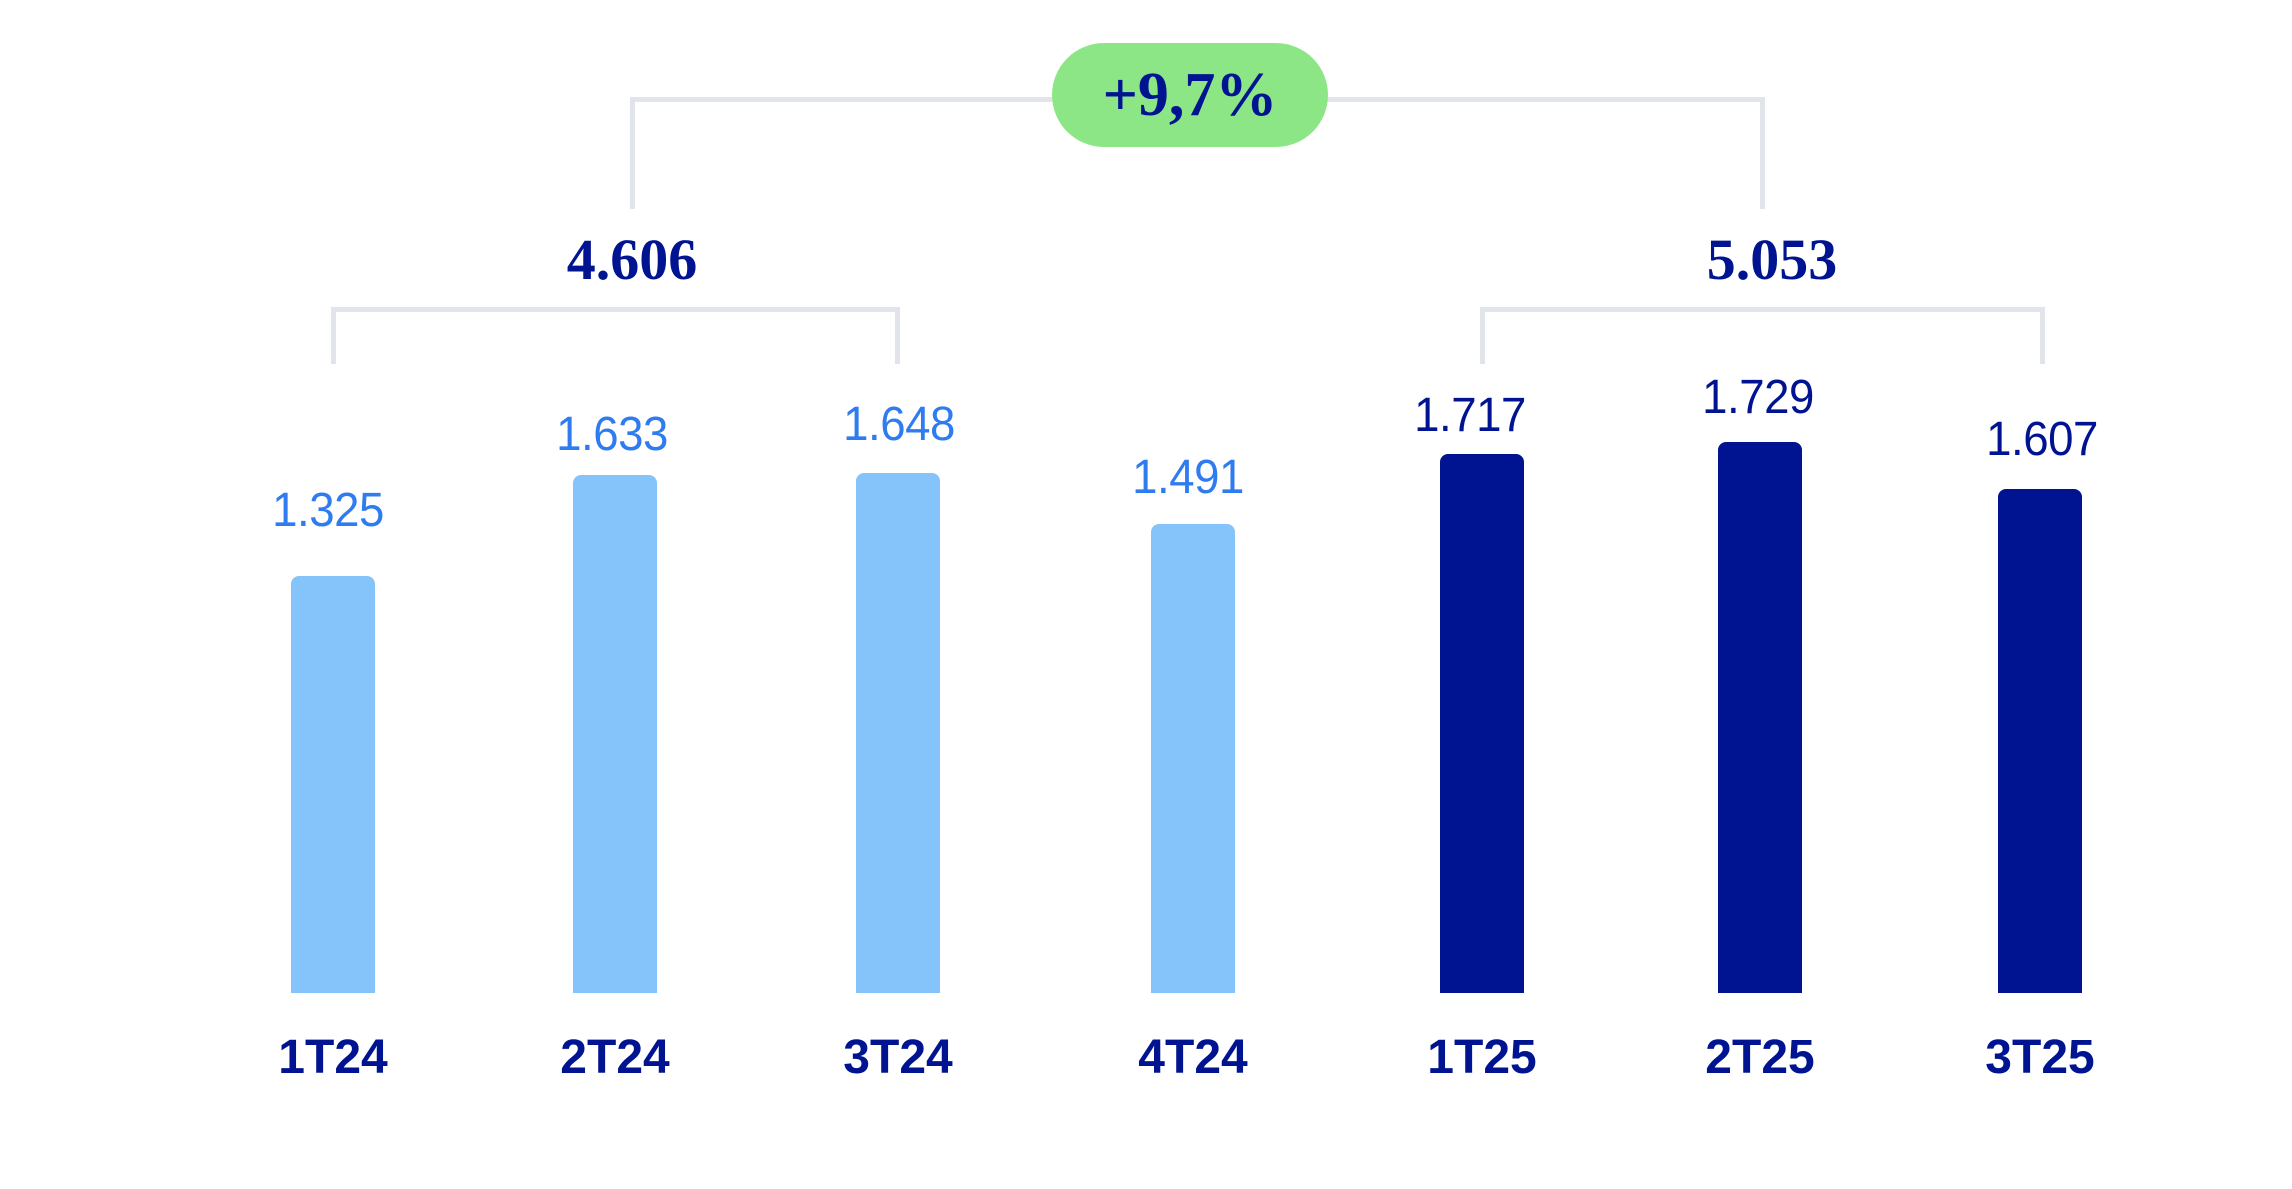 Image resolution: width=2292 pixels, height=1189 pixels. I want to click on bracket-2025-left, so click(1482, 335).